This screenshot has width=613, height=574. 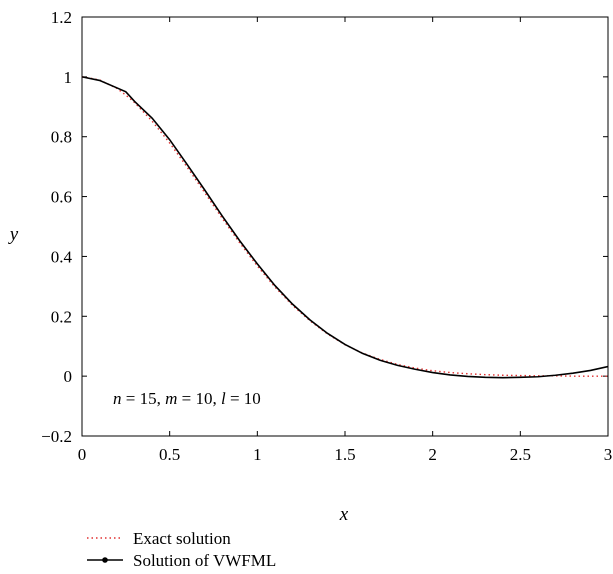 I want to click on annotation-part: l, so click(x=223, y=398).